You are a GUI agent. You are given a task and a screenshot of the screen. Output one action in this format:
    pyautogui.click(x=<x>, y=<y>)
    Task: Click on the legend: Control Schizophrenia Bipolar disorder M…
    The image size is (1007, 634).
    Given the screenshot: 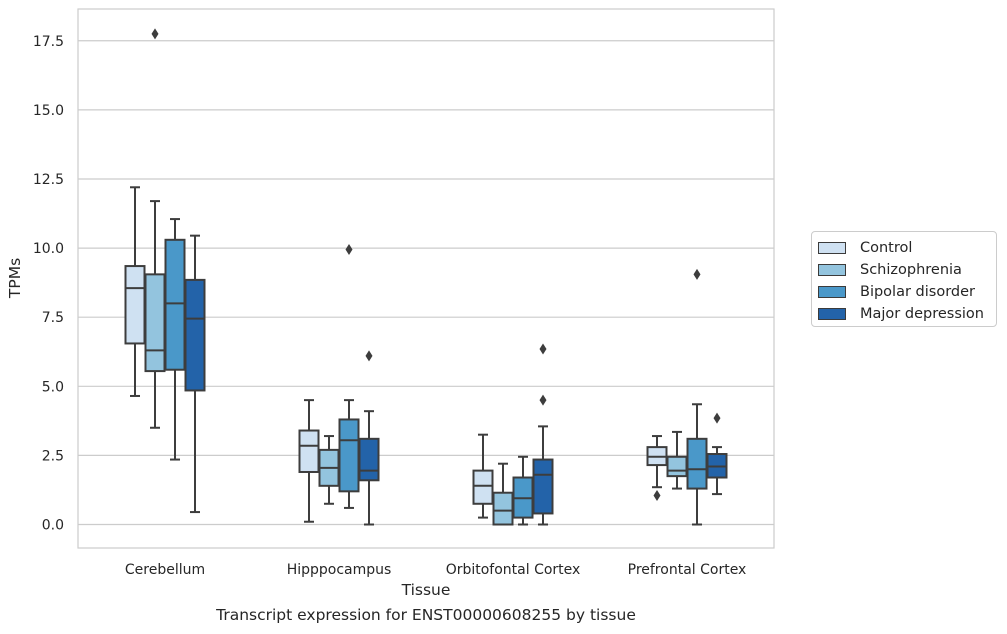 What is the action you would take?
    pyautogui.click(x=904, y=279)
    